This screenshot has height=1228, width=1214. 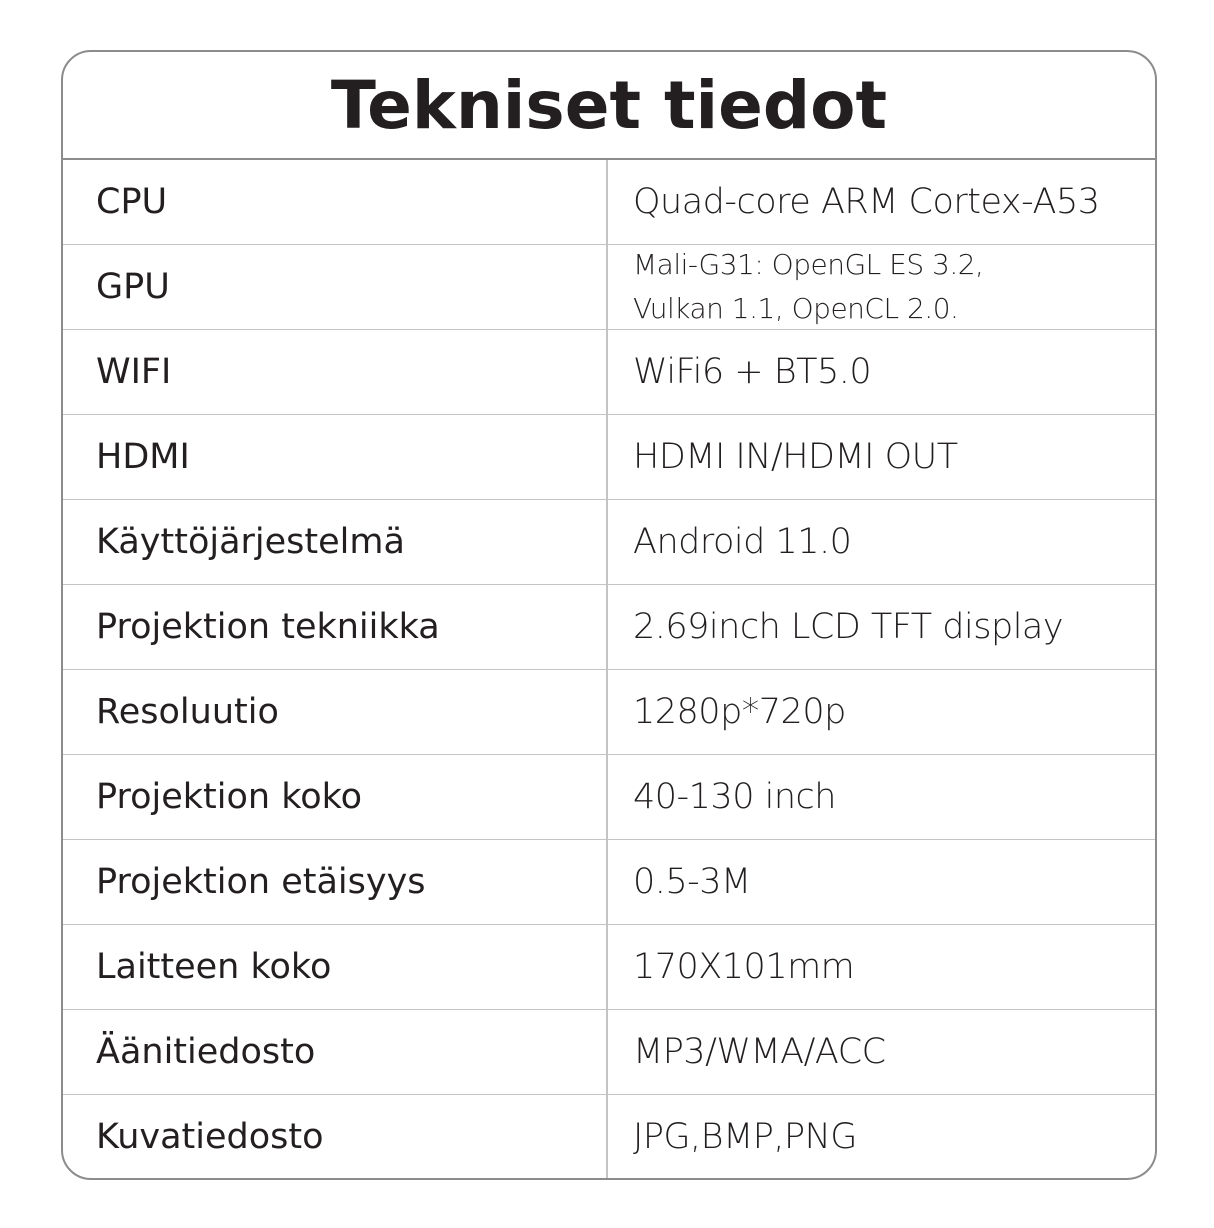 I want to click on table-row: Laitteen koko 170X101mm, so click(x=609, y=967).